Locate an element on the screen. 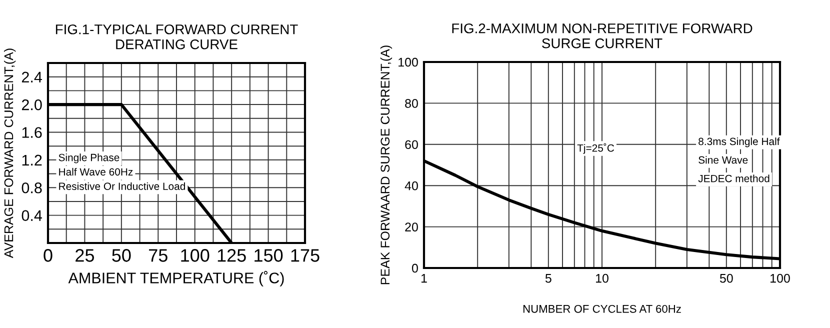 This screenshot has width=830, height=328. y-axis-title: AVERAGE FORWARD CURRENT,(A) is located at coordinates (10, 153).